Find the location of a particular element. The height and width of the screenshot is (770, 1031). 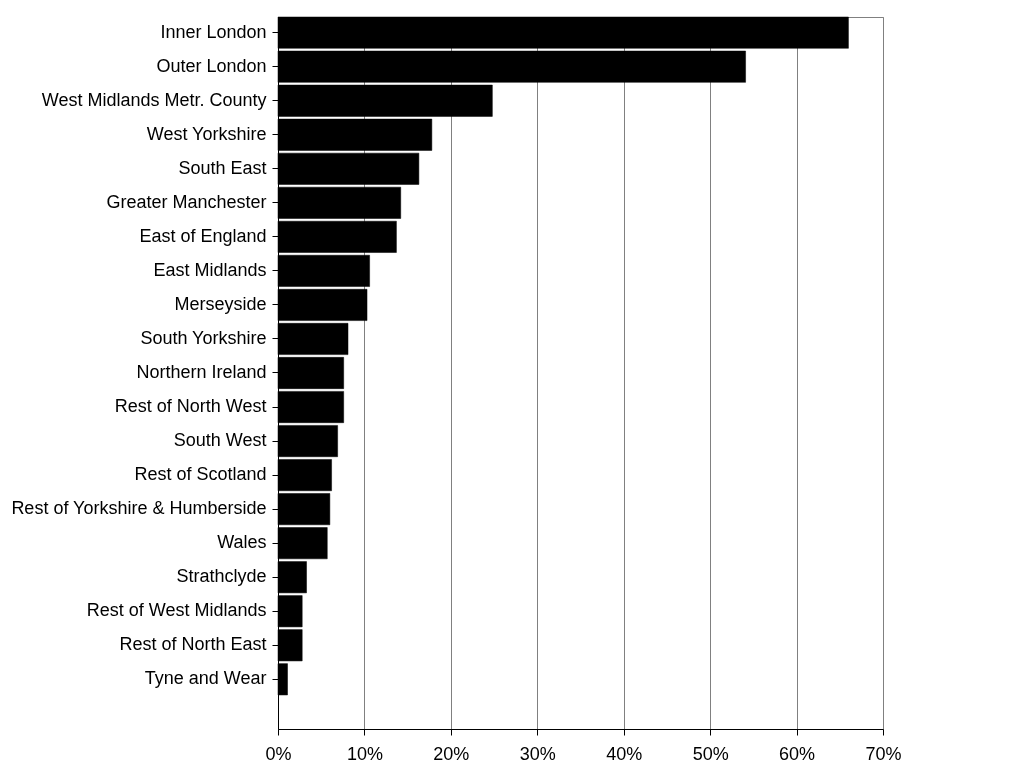

y-tick-label: Rest of Yorkshire & Humberside is located at coordinates (139, 508).